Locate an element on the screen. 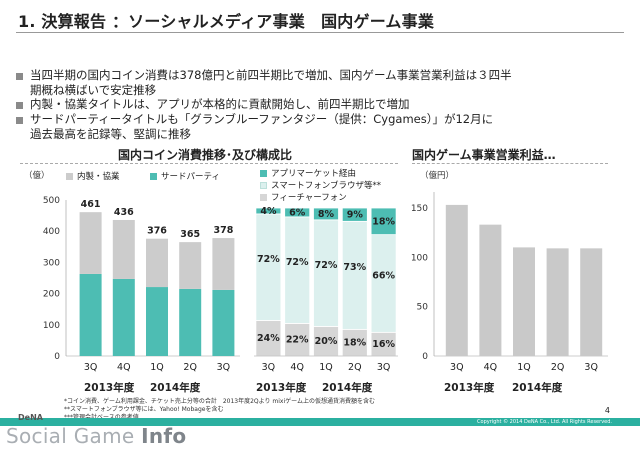  chart2-legend-sp-browser: スマートフォンブラウザ等** is located at coordinates (320, 185).